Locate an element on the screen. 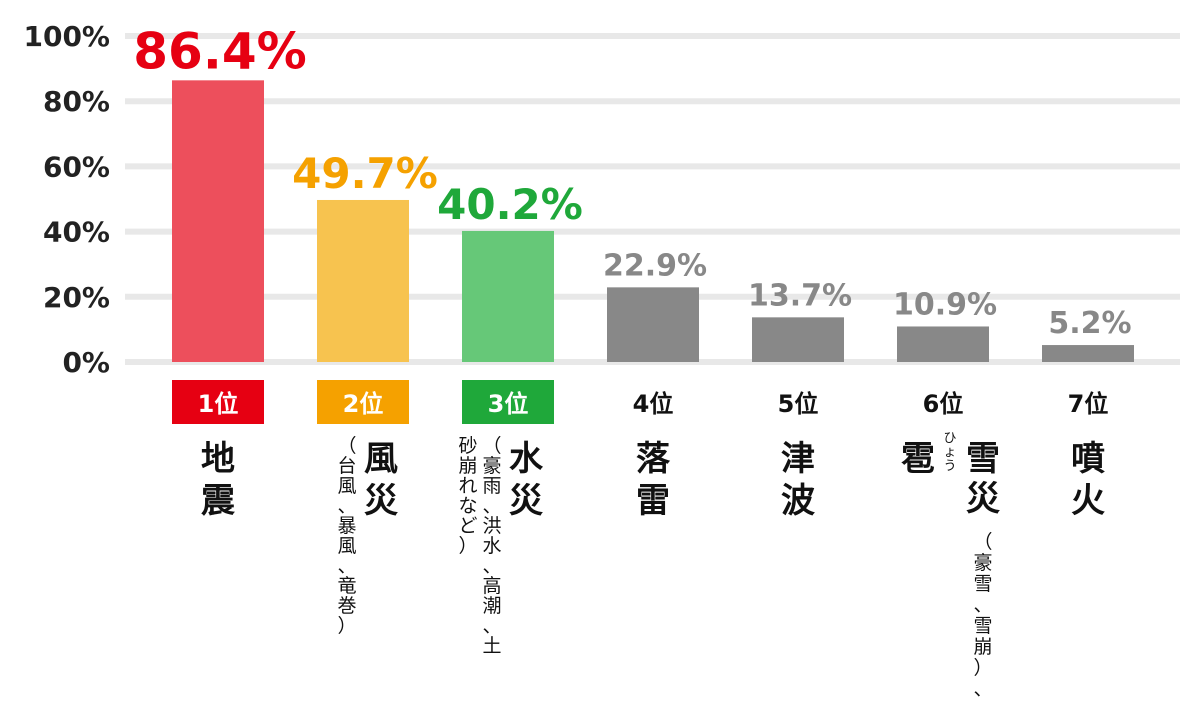  svg-text: 台 is located at coordinates (346, 466).